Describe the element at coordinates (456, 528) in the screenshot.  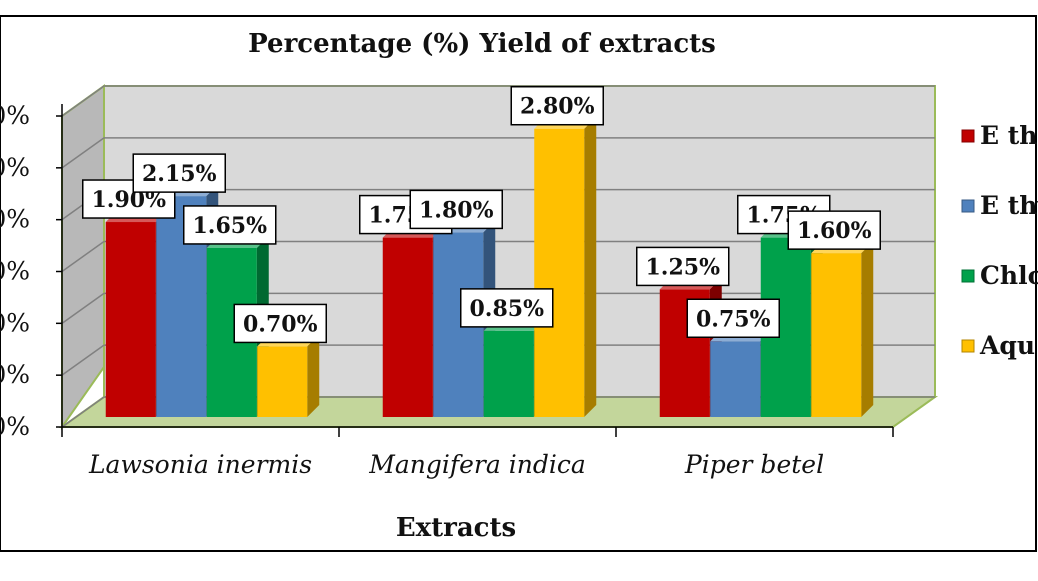
I see `x-axis-label: Extracts` at that location.